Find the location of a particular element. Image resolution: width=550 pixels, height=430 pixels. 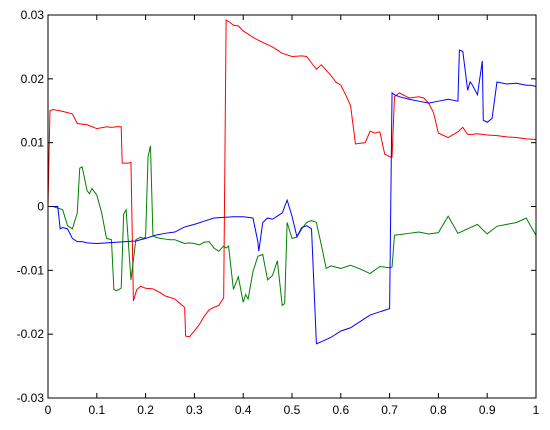

y-tick-label: 0.02 is located at coordinates (33, 79).